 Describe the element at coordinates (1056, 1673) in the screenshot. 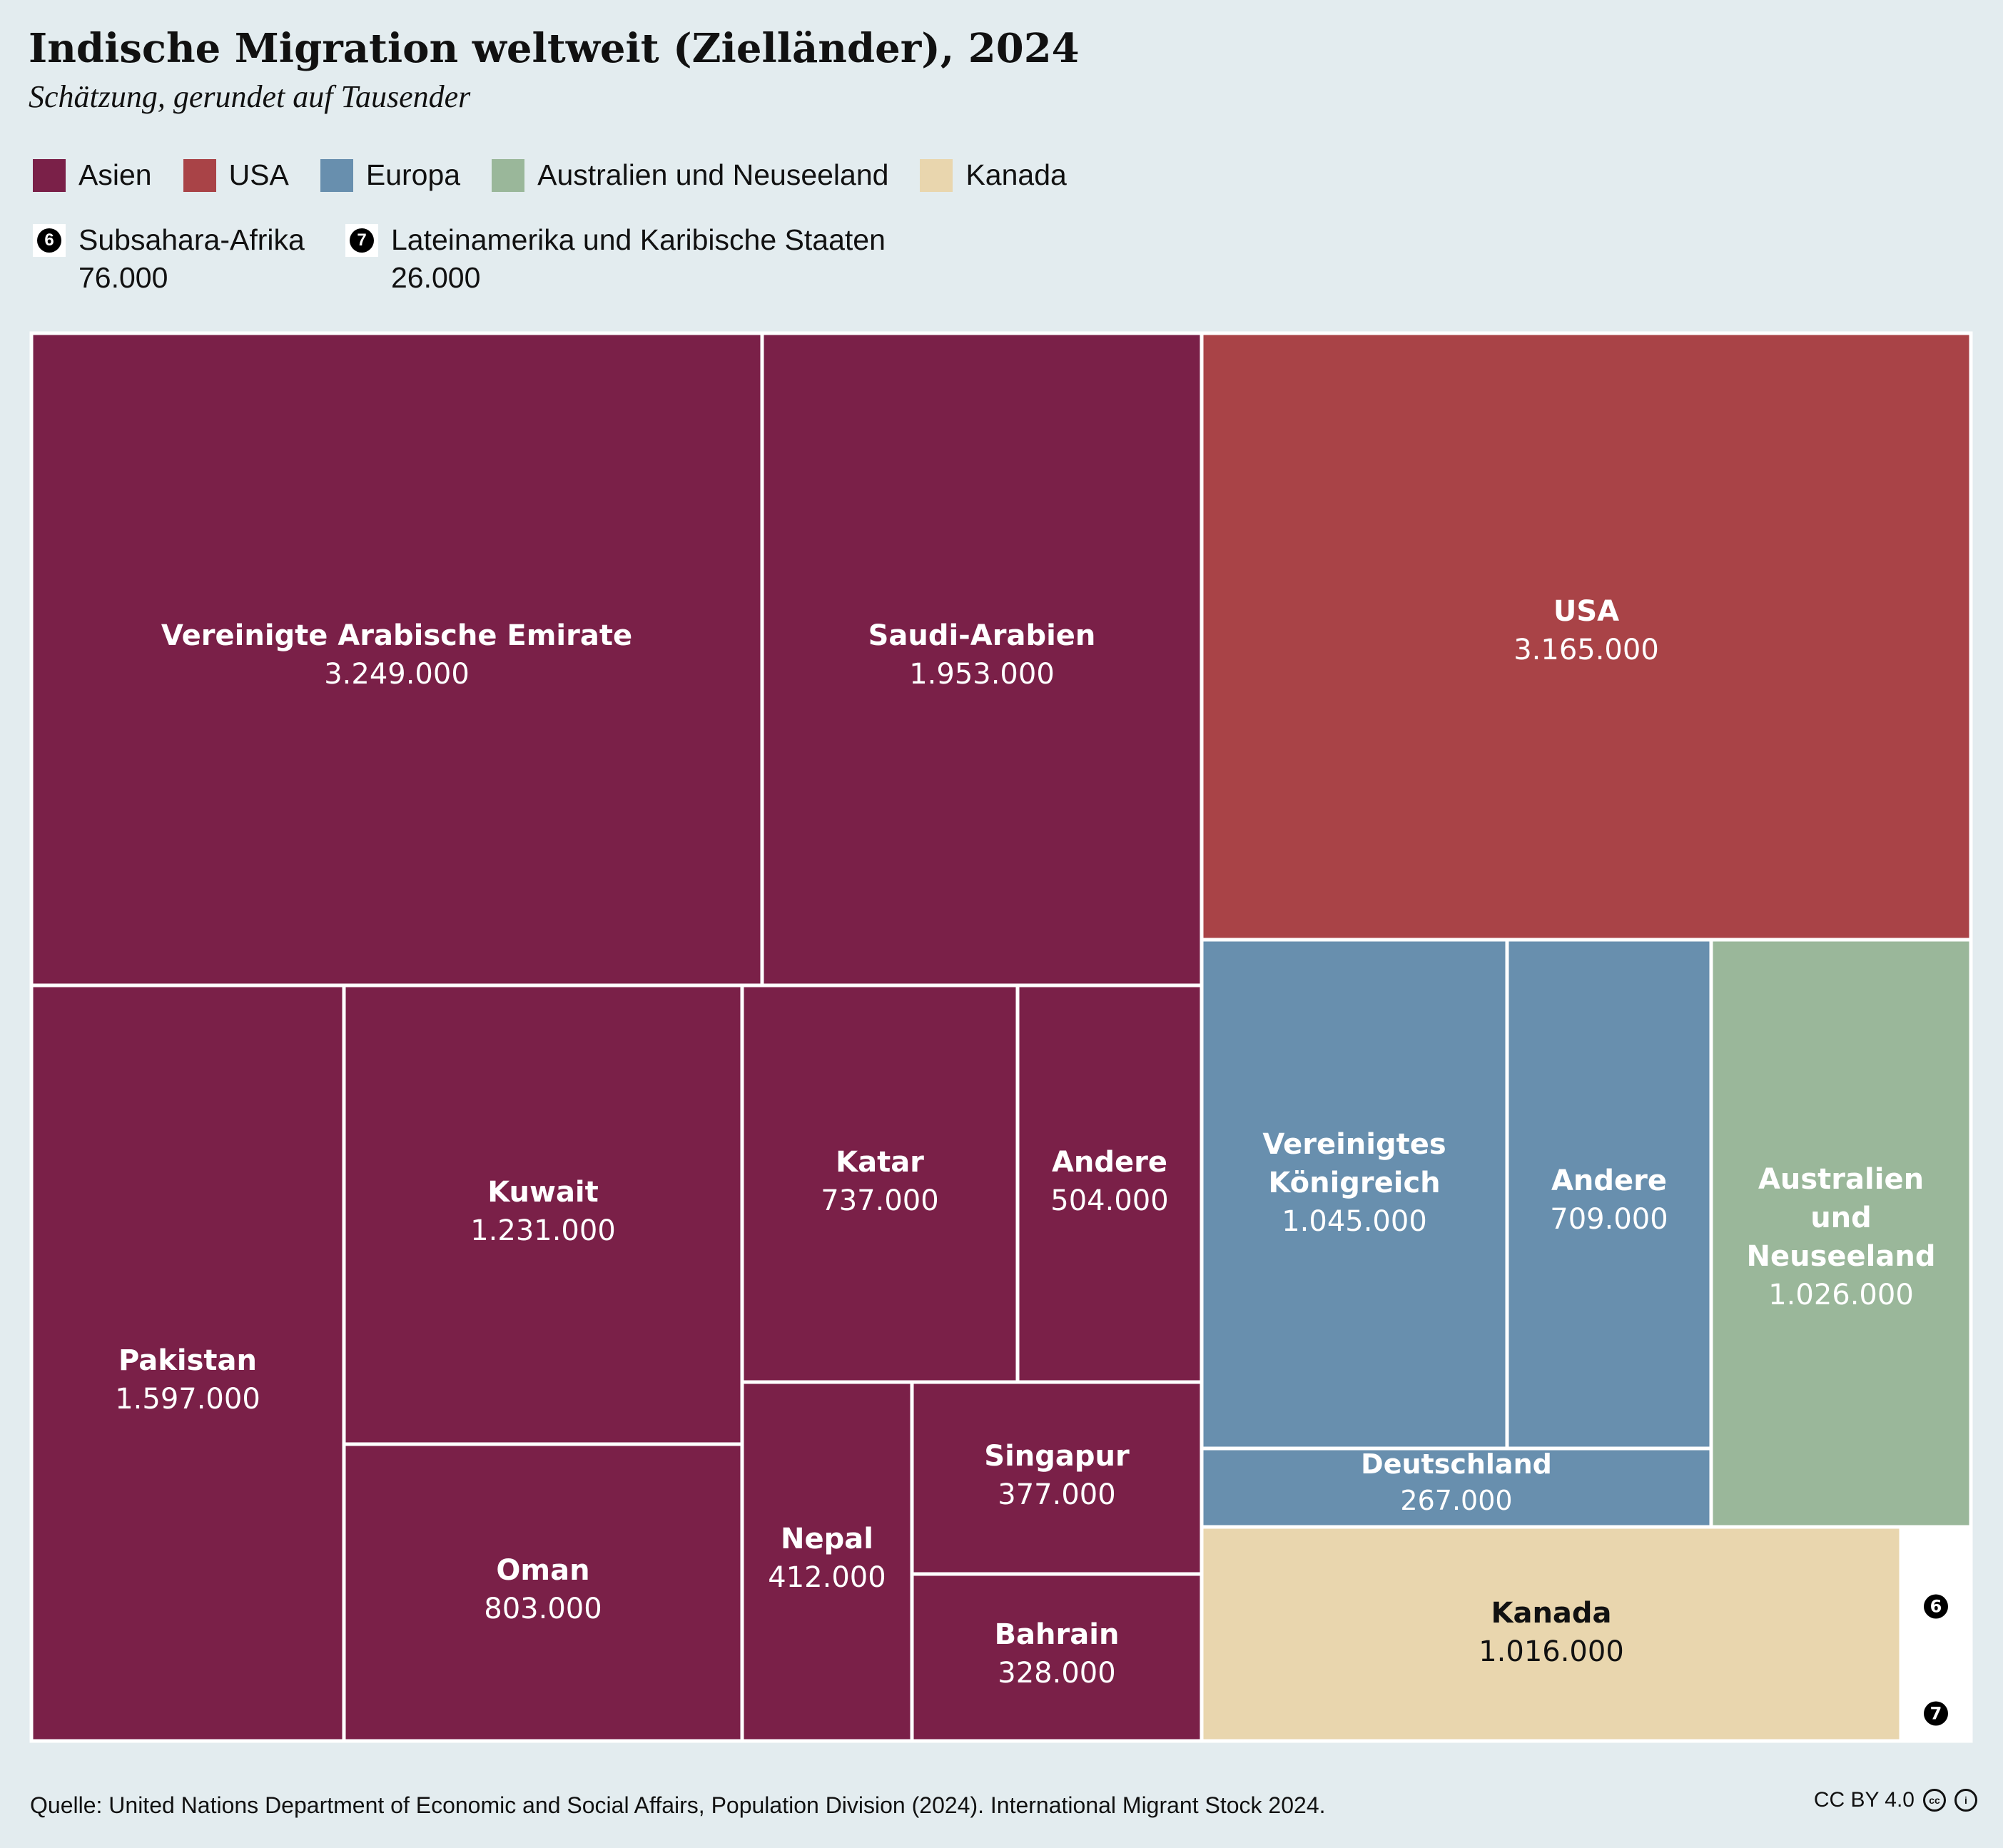

I see `treemap-tile-value: 328.000` at that location.